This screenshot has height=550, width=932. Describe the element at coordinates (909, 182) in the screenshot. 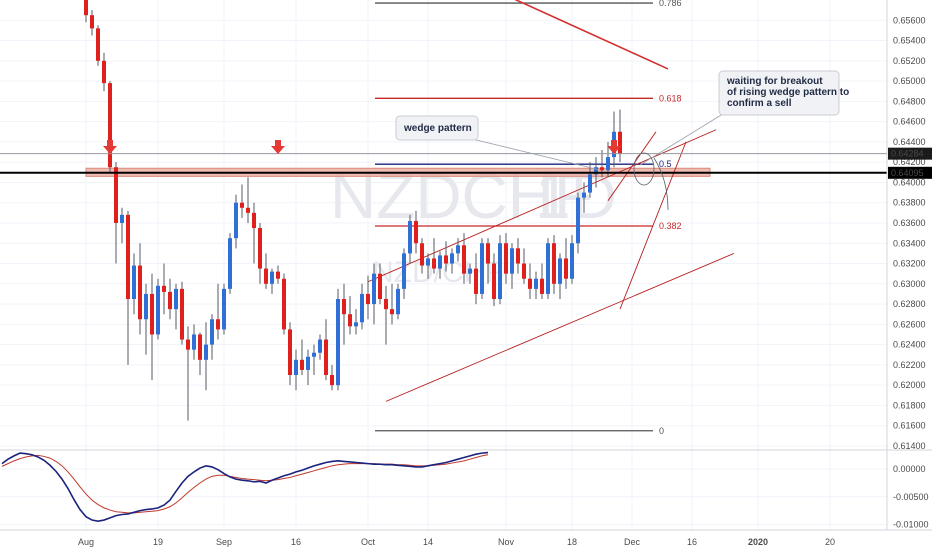

I see `price-tick-label: 0.64000` at that location.